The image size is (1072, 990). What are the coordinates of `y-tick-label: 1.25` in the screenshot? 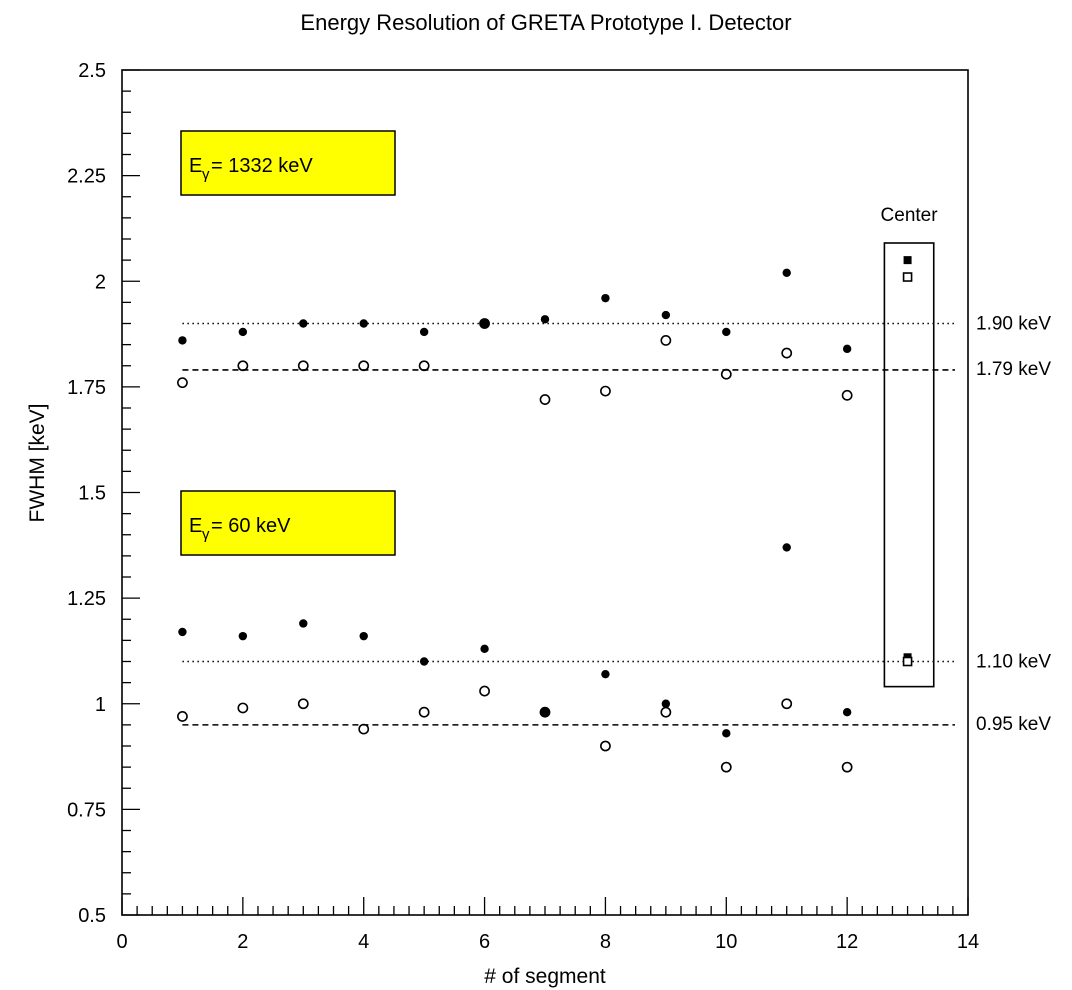 It's located at (86, 599).